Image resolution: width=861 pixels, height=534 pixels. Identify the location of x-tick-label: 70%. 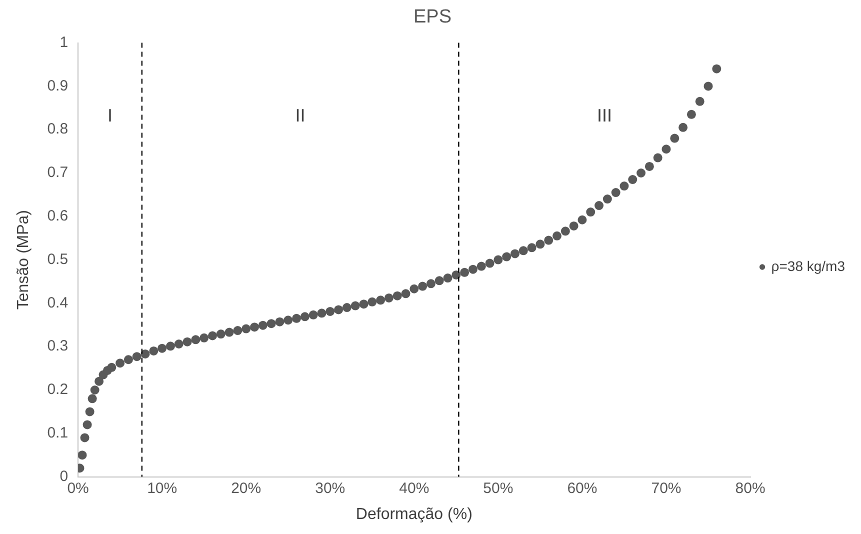
(666, 488).